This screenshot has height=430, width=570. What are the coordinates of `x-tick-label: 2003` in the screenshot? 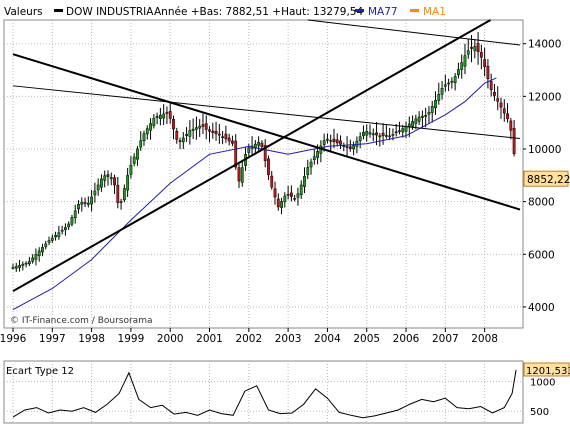 It's located at (288, 339).